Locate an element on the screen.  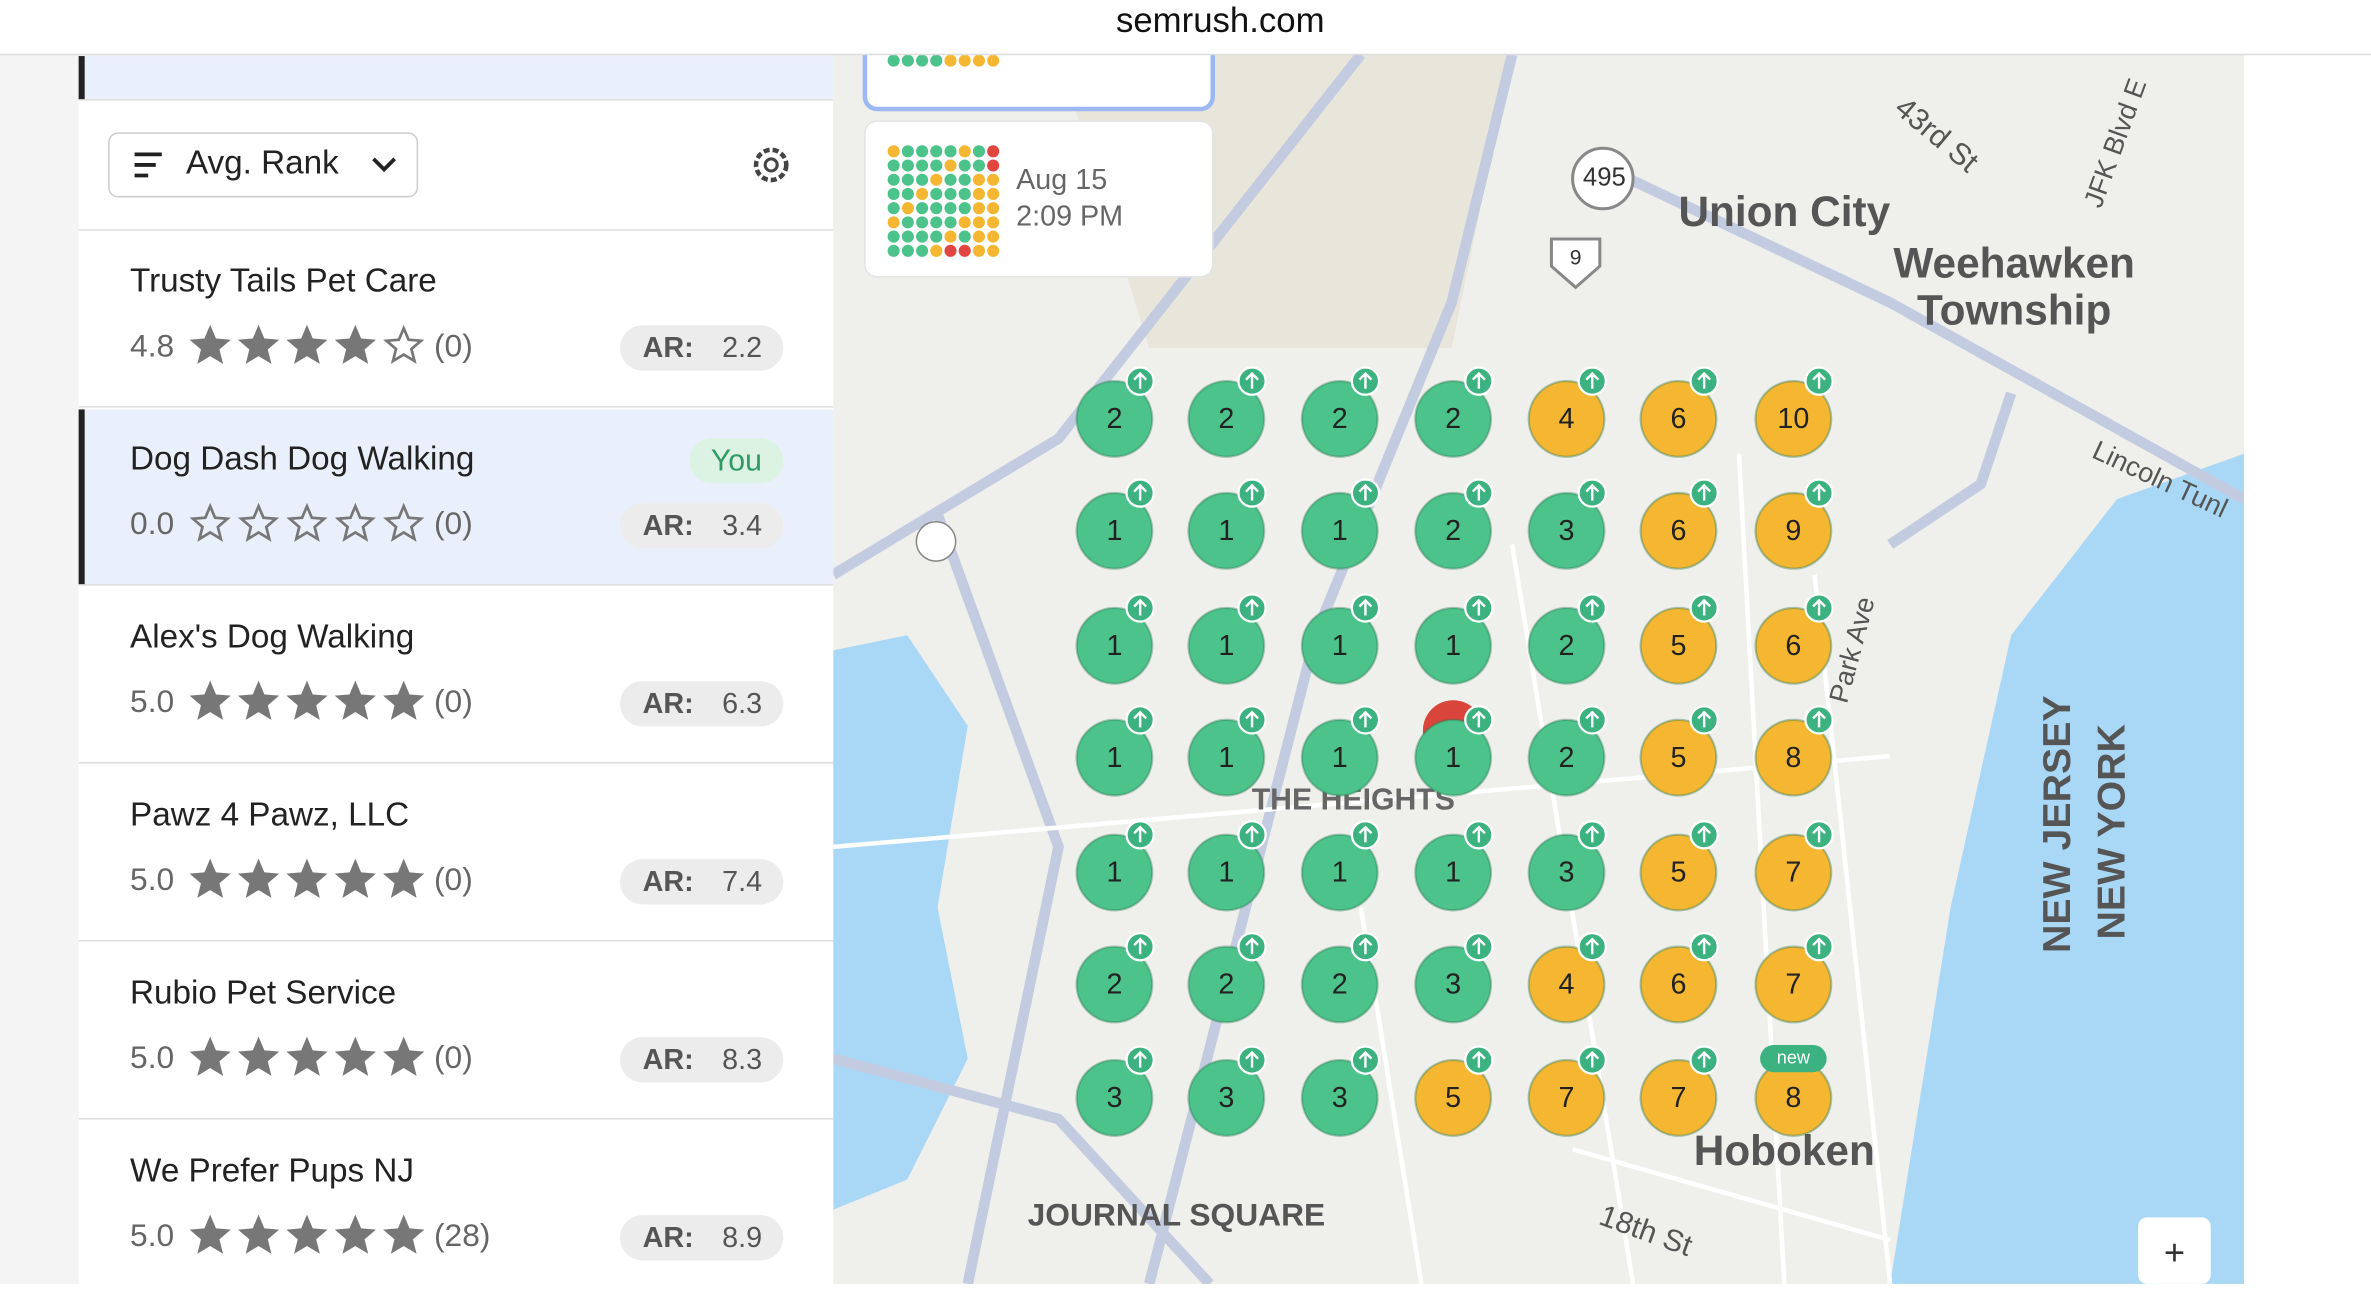
rank-value: 3 is located at coordinates (1226, 1098).